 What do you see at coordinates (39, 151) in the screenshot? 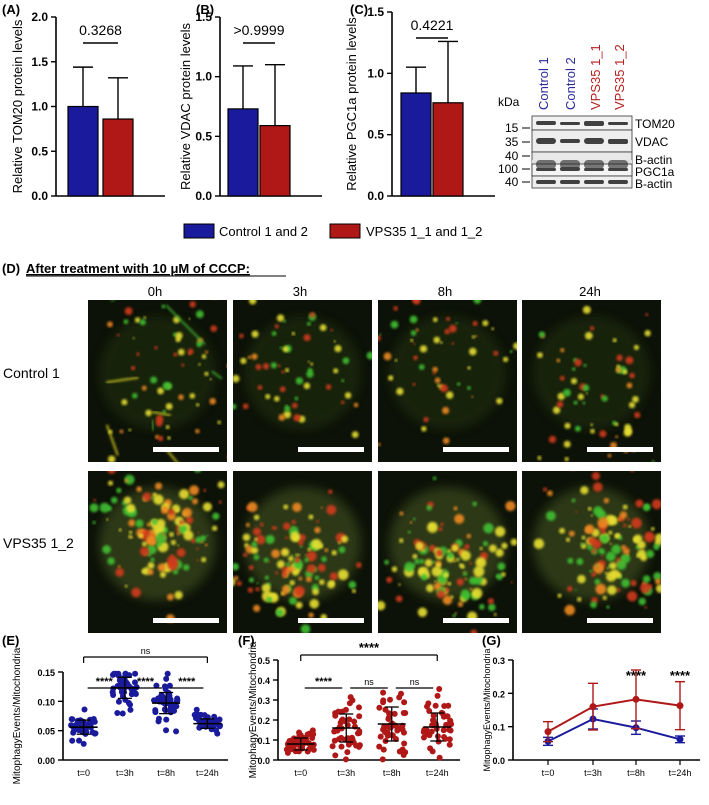
I see `y-tick-label: 0.5` at bounding box center [39, 151].